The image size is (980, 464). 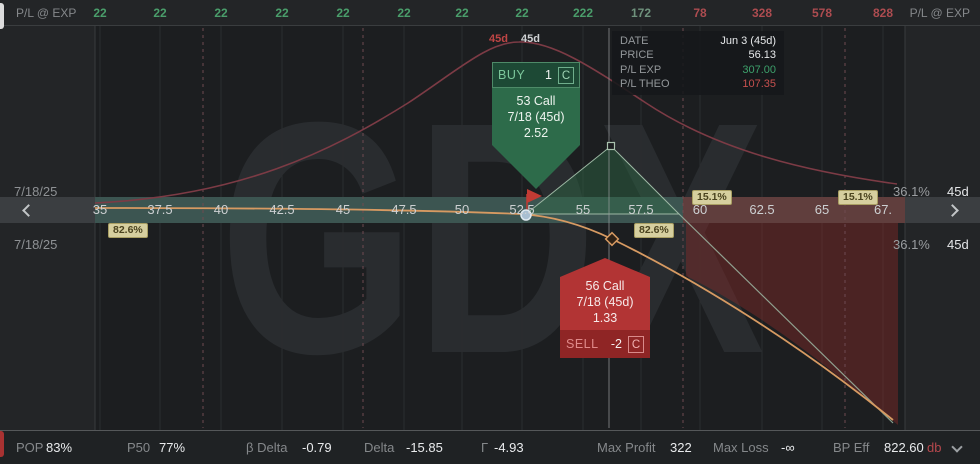 I want to click on buy-qty: 1, so click(x=548, y=75).